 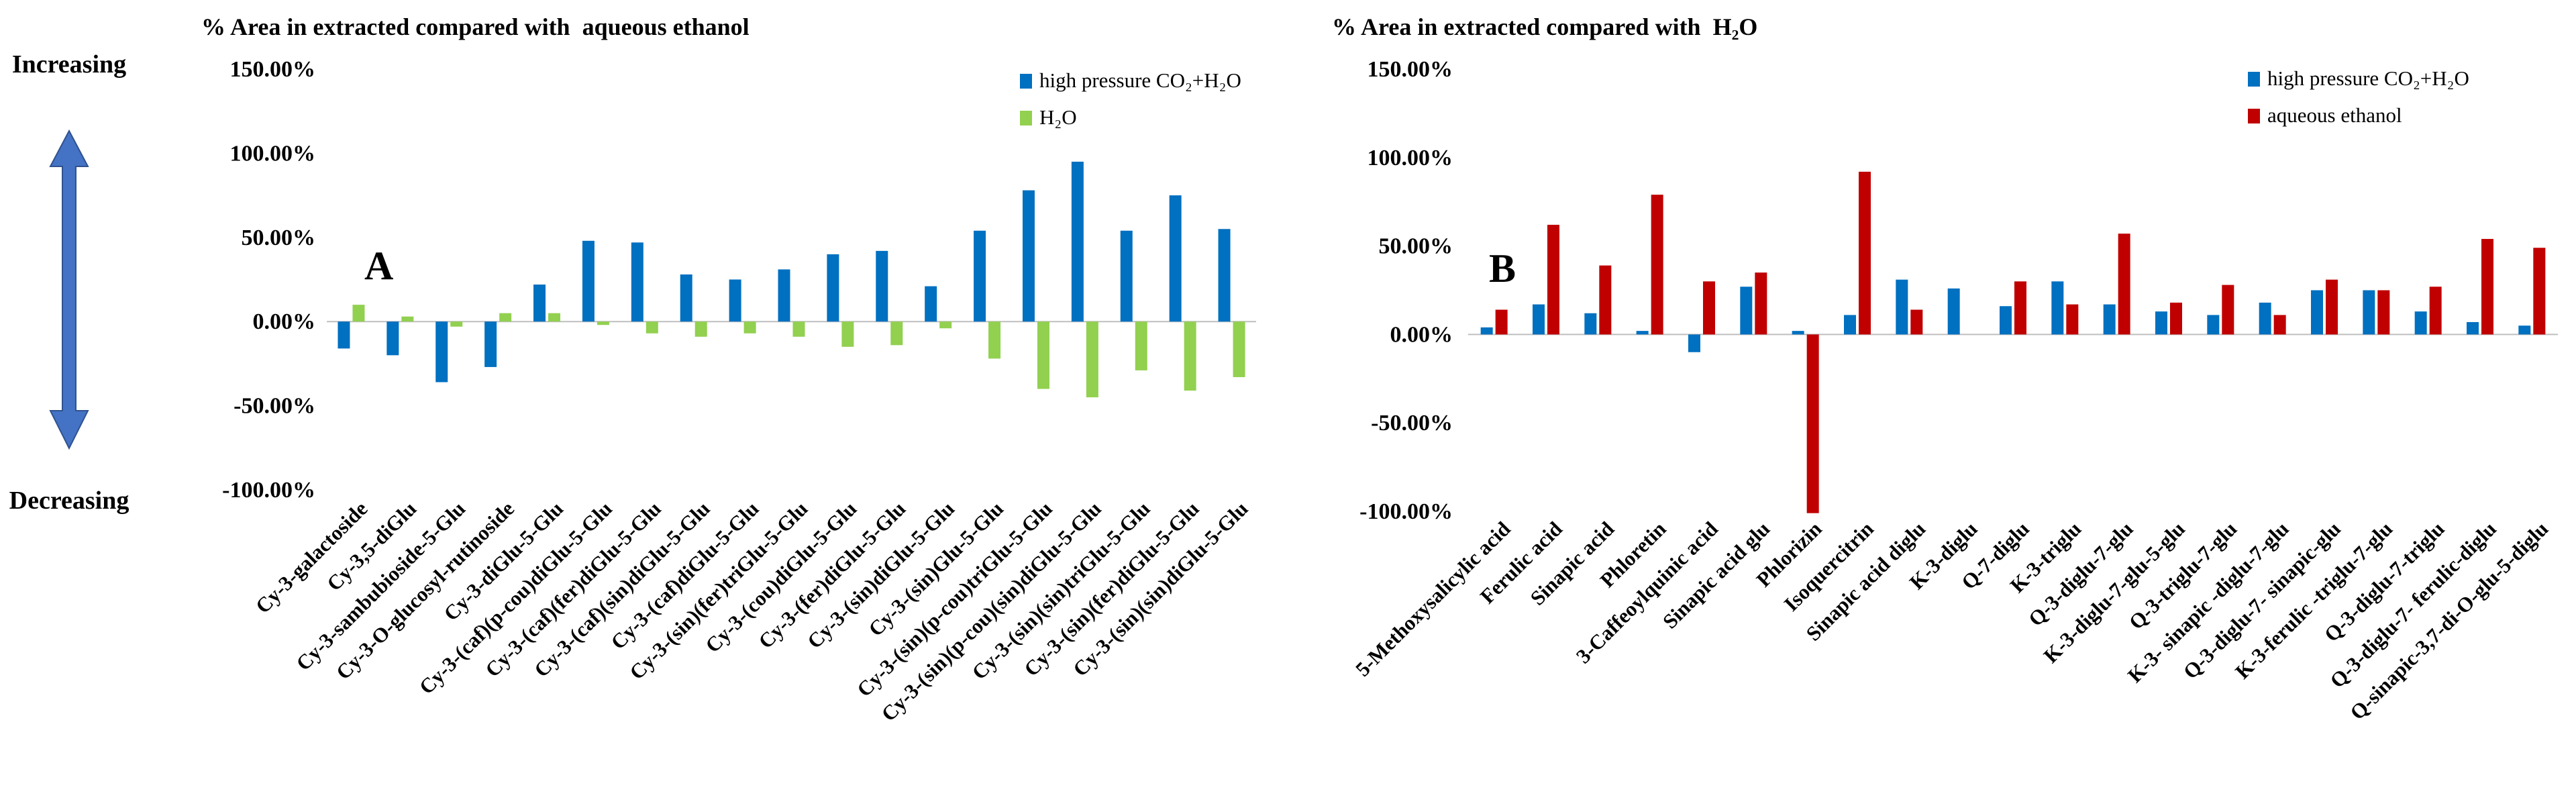 What do you see at coordinates (1140, 80) in the screenshot?
I see `legend-a-label-0: high pressure CO₂+H₂O` at bounding box center [1140, 80].